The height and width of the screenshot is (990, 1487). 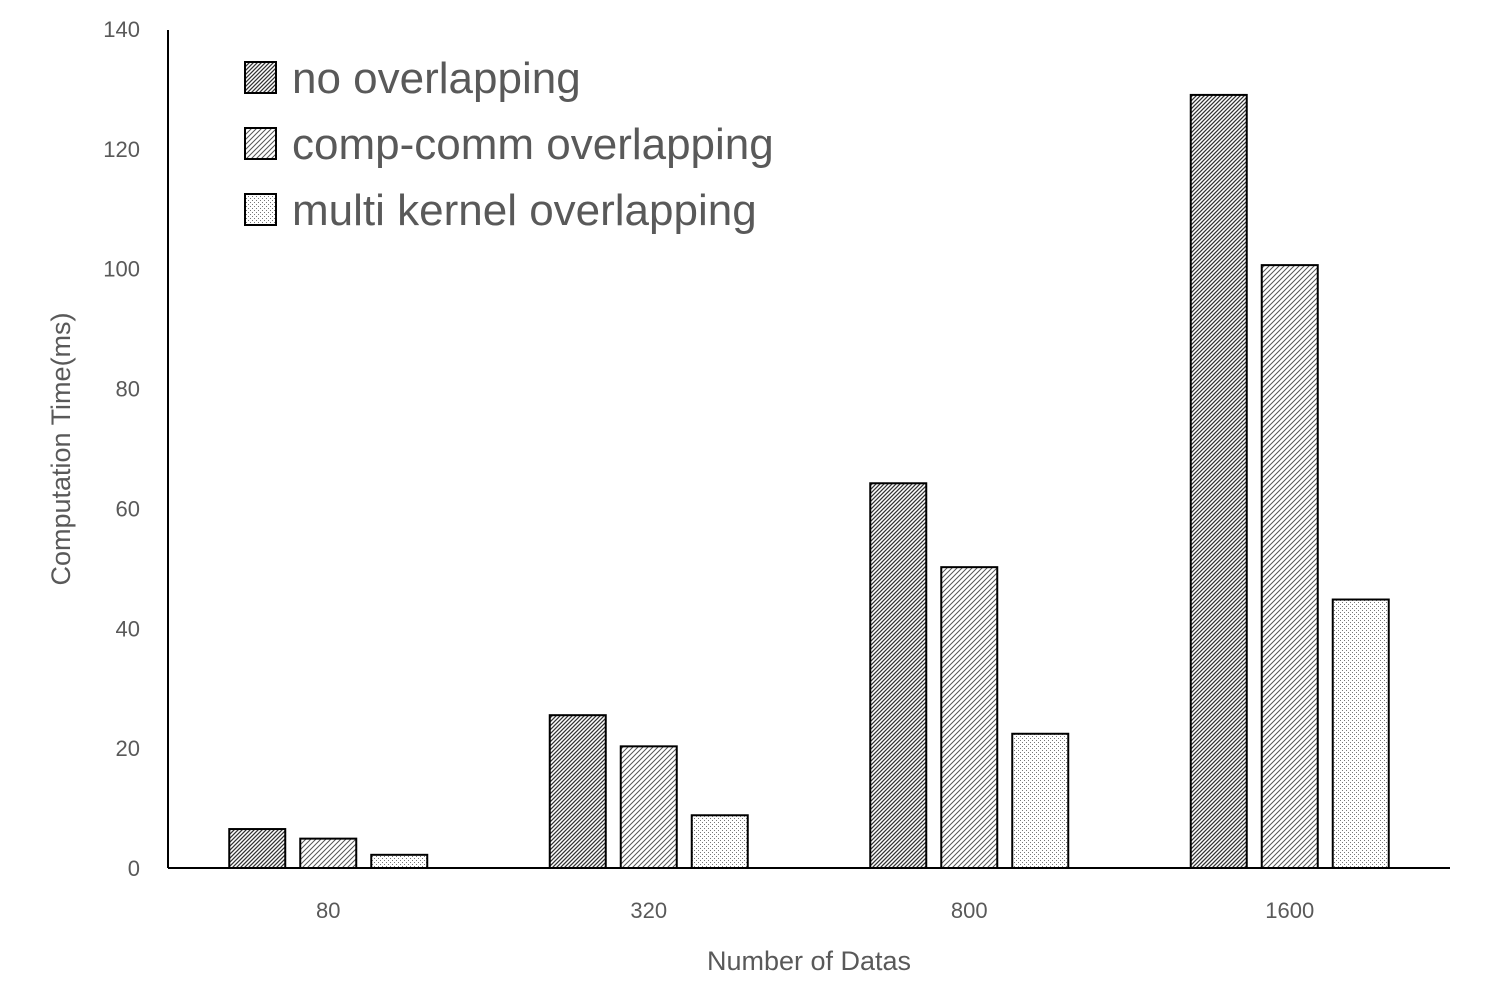 I want to click on x-axis-title: Number of Datas, so click(x=809, y=961).